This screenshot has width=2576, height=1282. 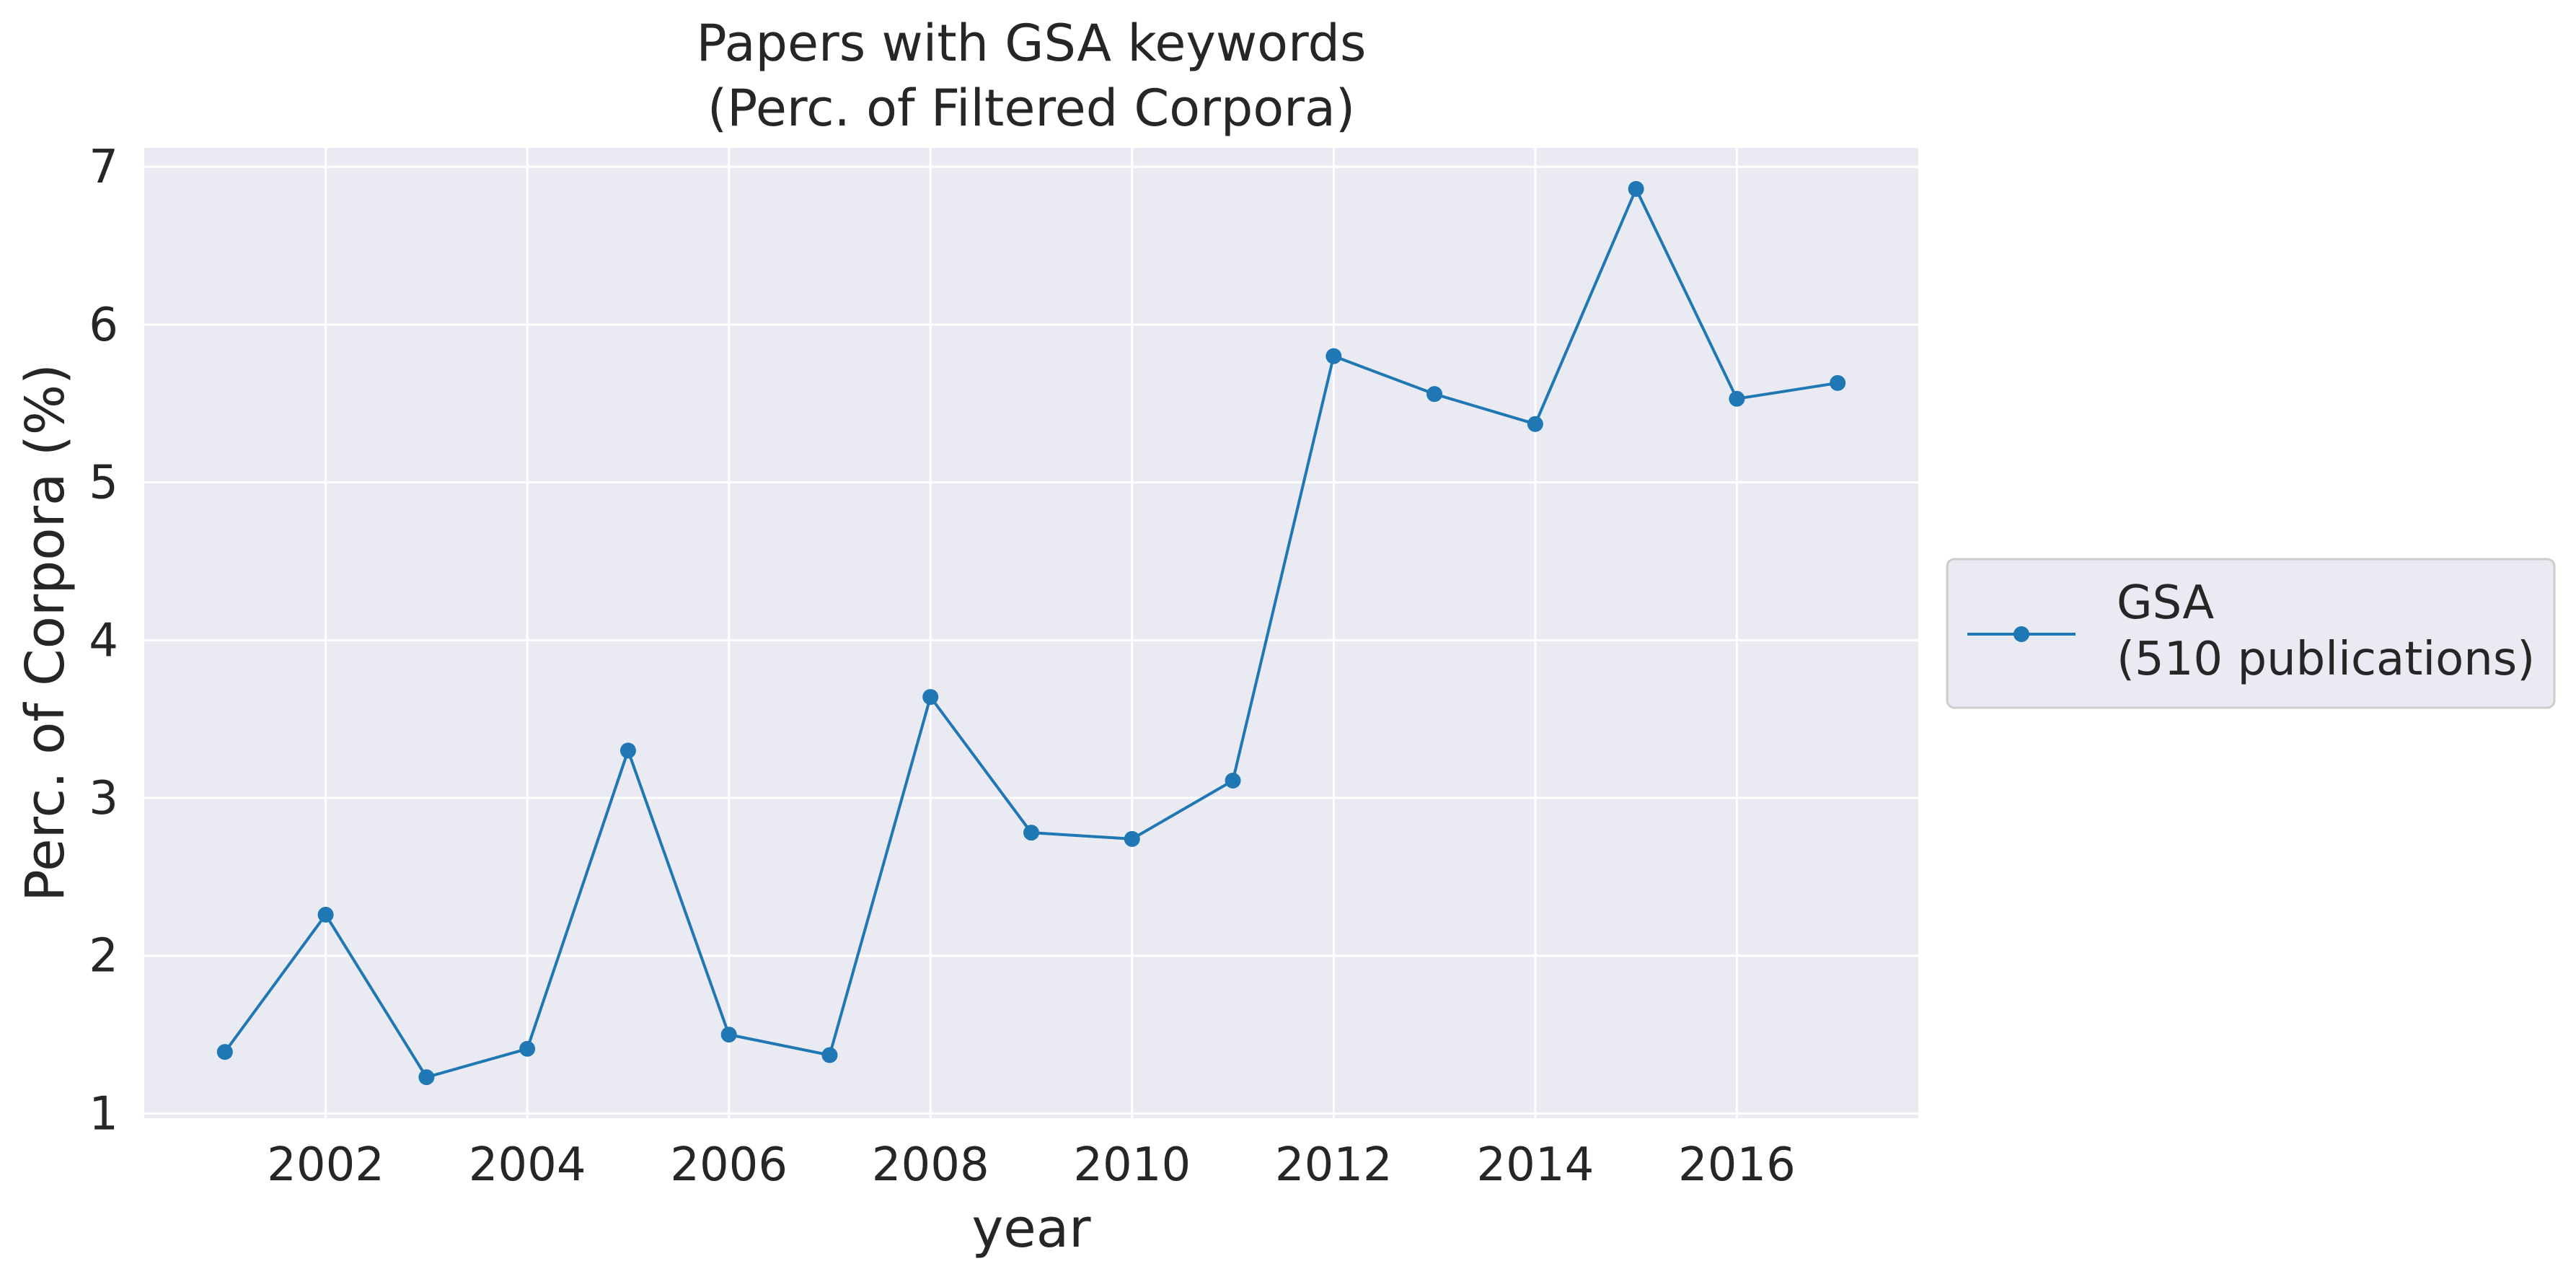 I want to click on legend-box, so click(x=2251, y=633).